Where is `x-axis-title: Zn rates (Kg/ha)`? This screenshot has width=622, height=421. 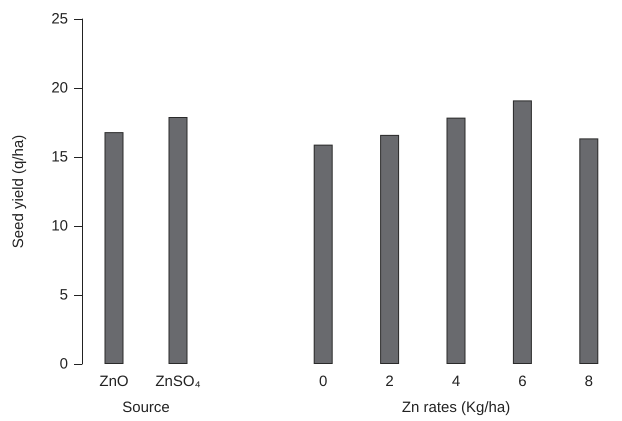
x-axis-title: Zn rates (Kg/ha) is located at coordinates (456, 407).